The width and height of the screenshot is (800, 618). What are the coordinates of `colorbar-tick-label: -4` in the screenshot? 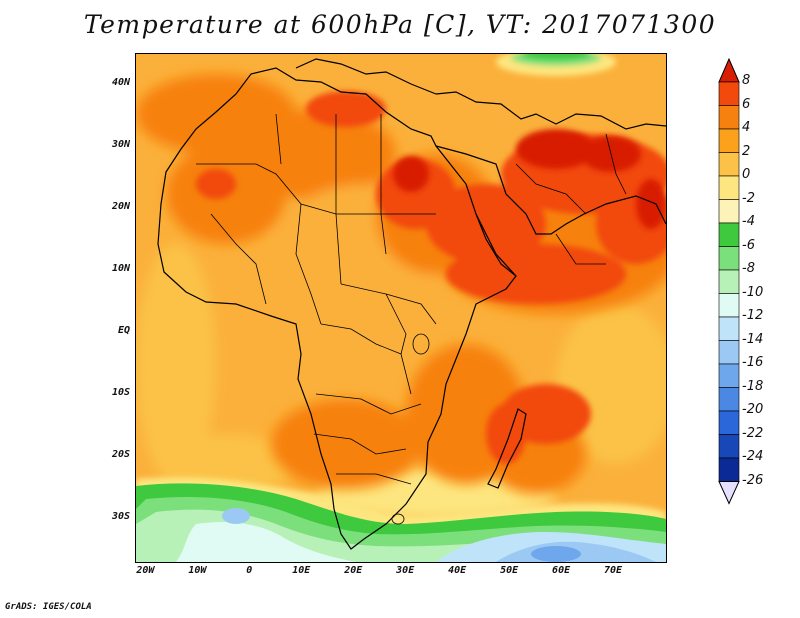 It's located at (748, 221).